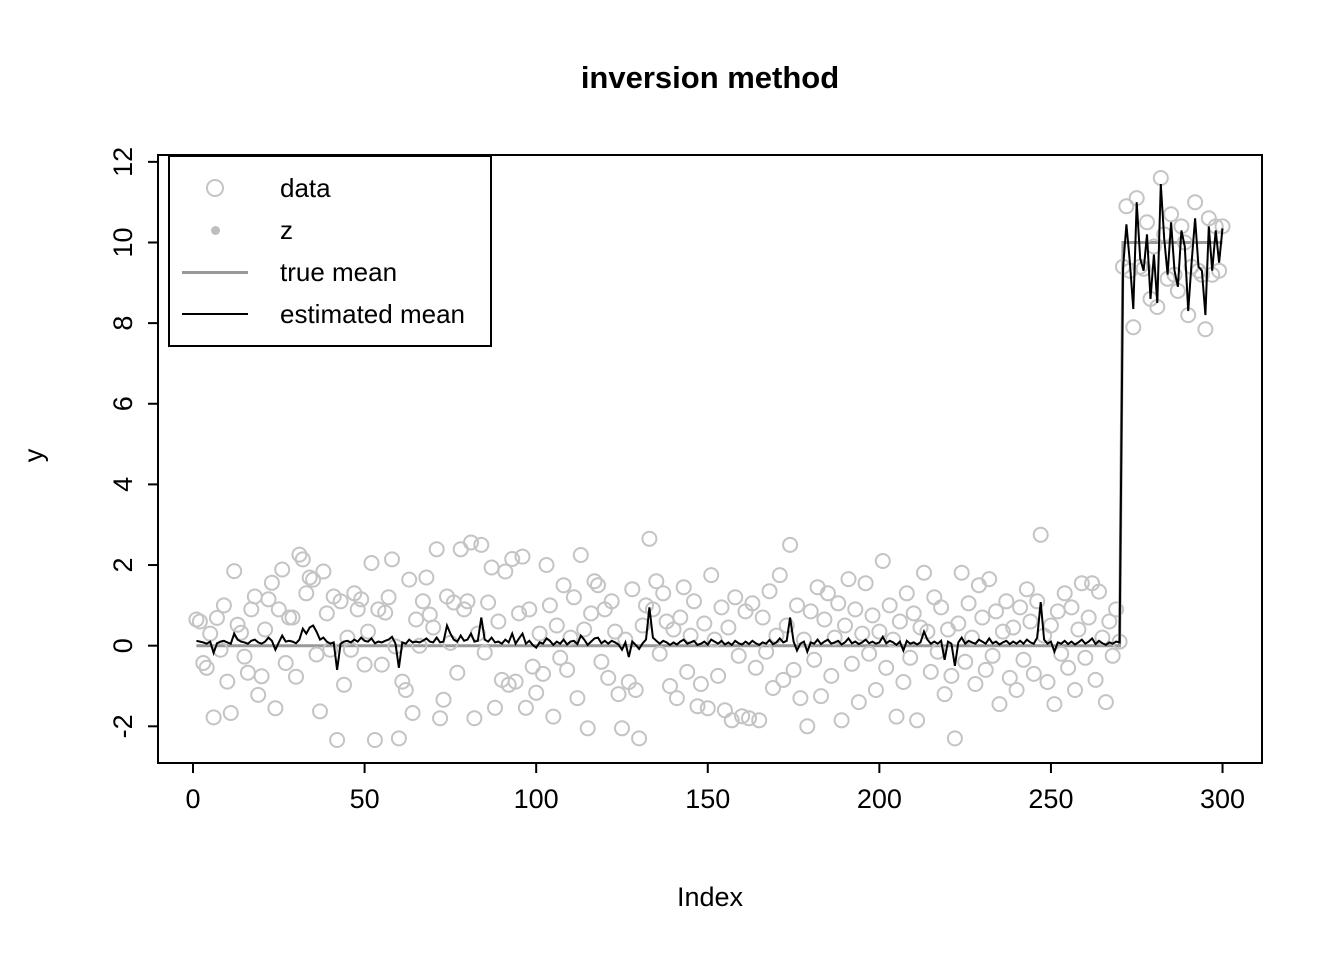 This screenshot has width=1344, height=960. I want to click on x-tick-label: 300, so click(1222, 799).